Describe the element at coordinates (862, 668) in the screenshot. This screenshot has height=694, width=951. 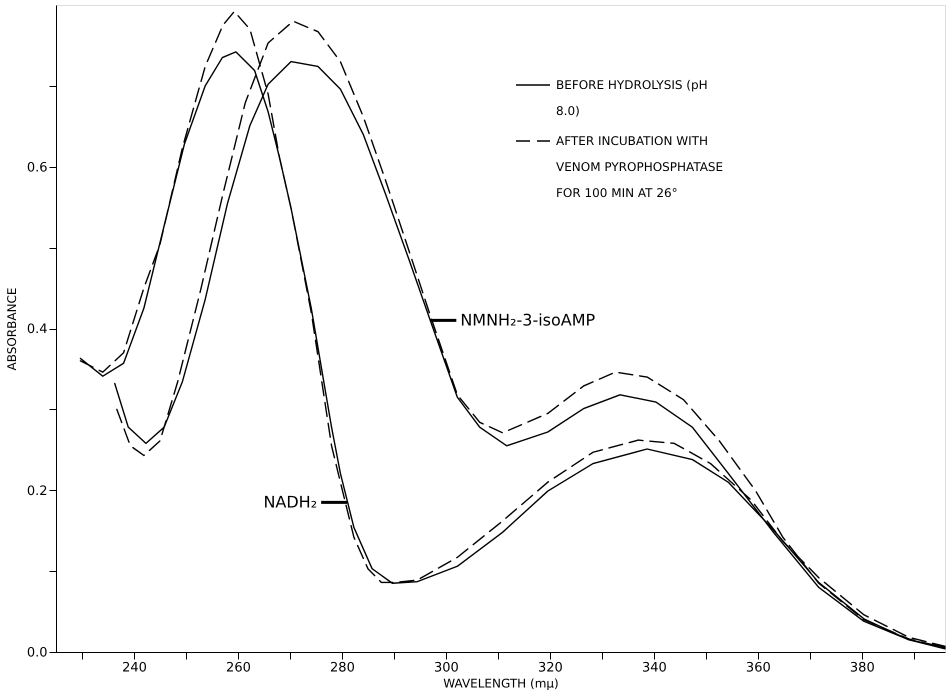
I see `x-tick-label: 380` at that location.